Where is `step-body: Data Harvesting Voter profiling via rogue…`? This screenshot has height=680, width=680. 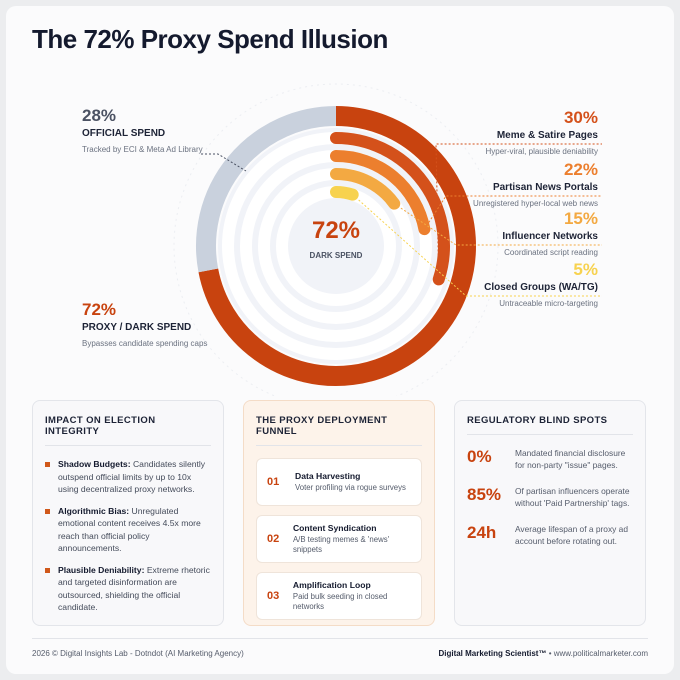
step-body: Data Harvesting Voter profiling via rogue… is located at coordinates (350, 482).